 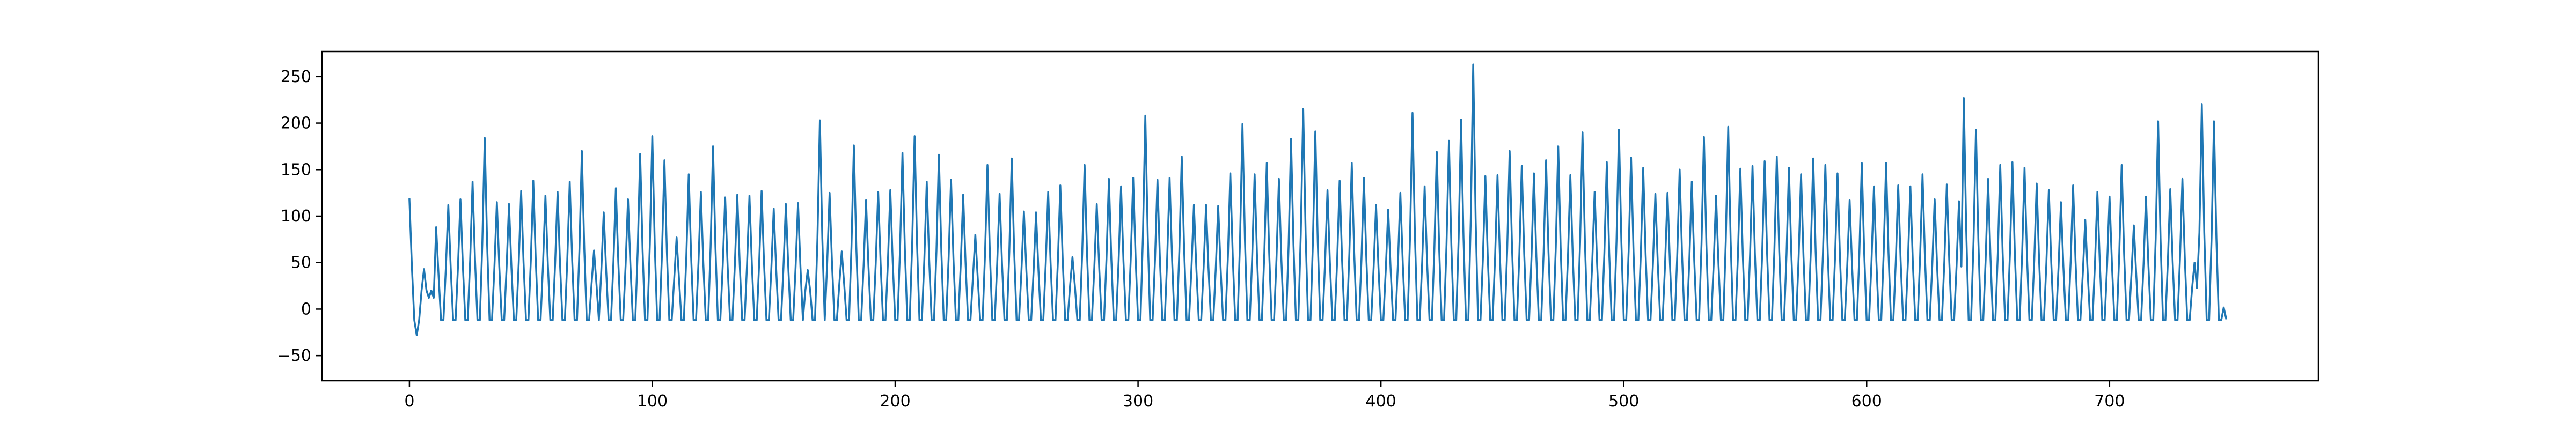 What do you see at coordinates (306, 309) in the screenshot?
I see `y-tick-label: 0` at bounding box center [306, 309].